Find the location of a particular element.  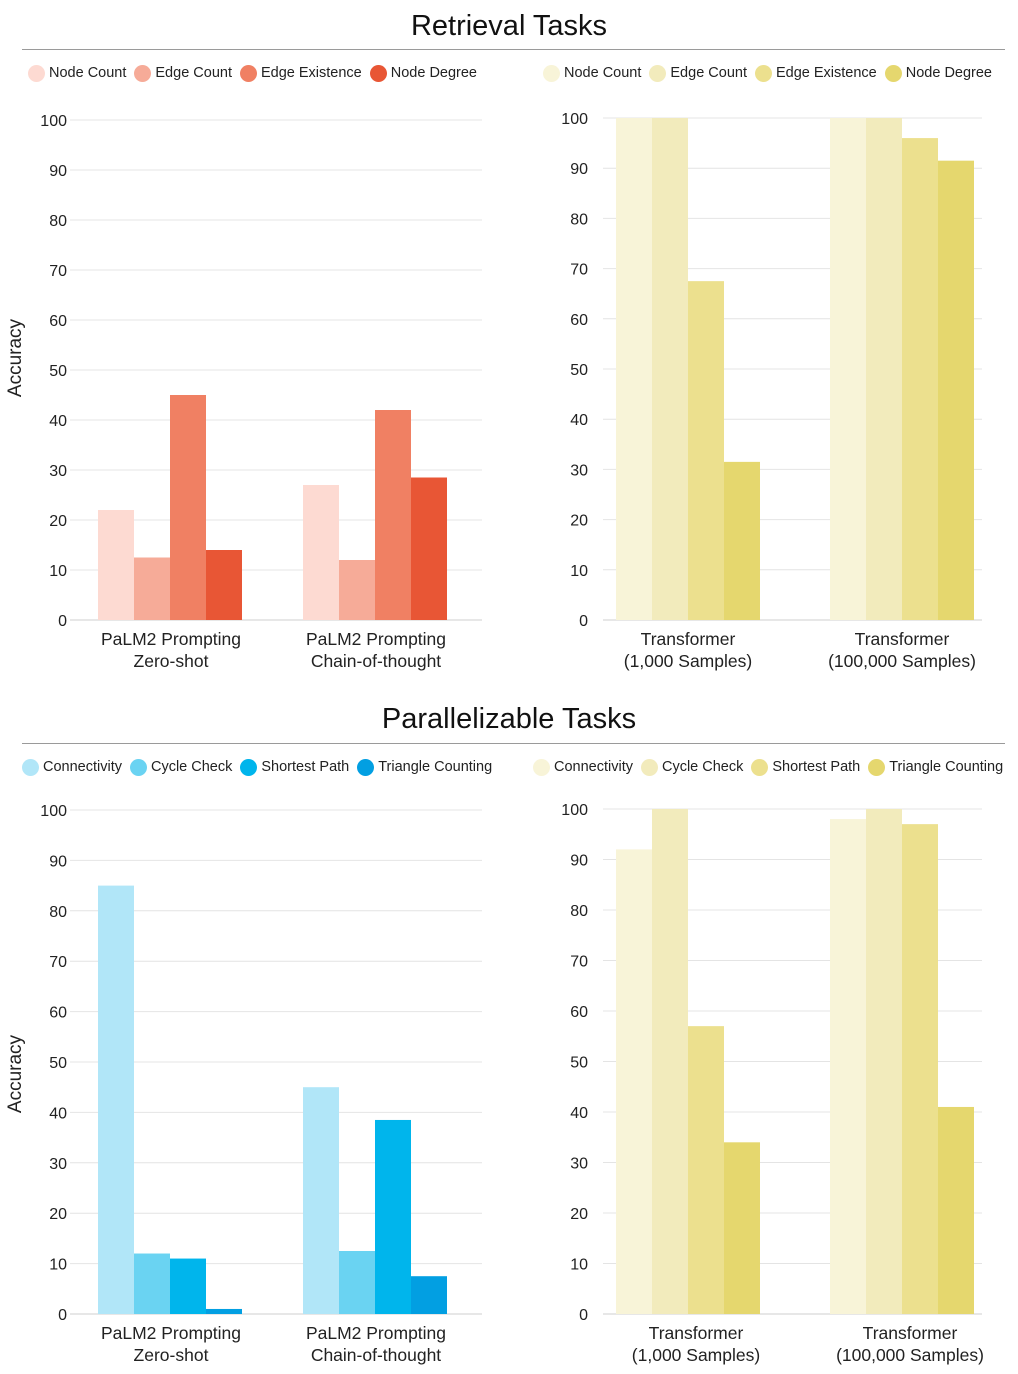

legend-label: Edge Count is located at coordinates (193, 73).